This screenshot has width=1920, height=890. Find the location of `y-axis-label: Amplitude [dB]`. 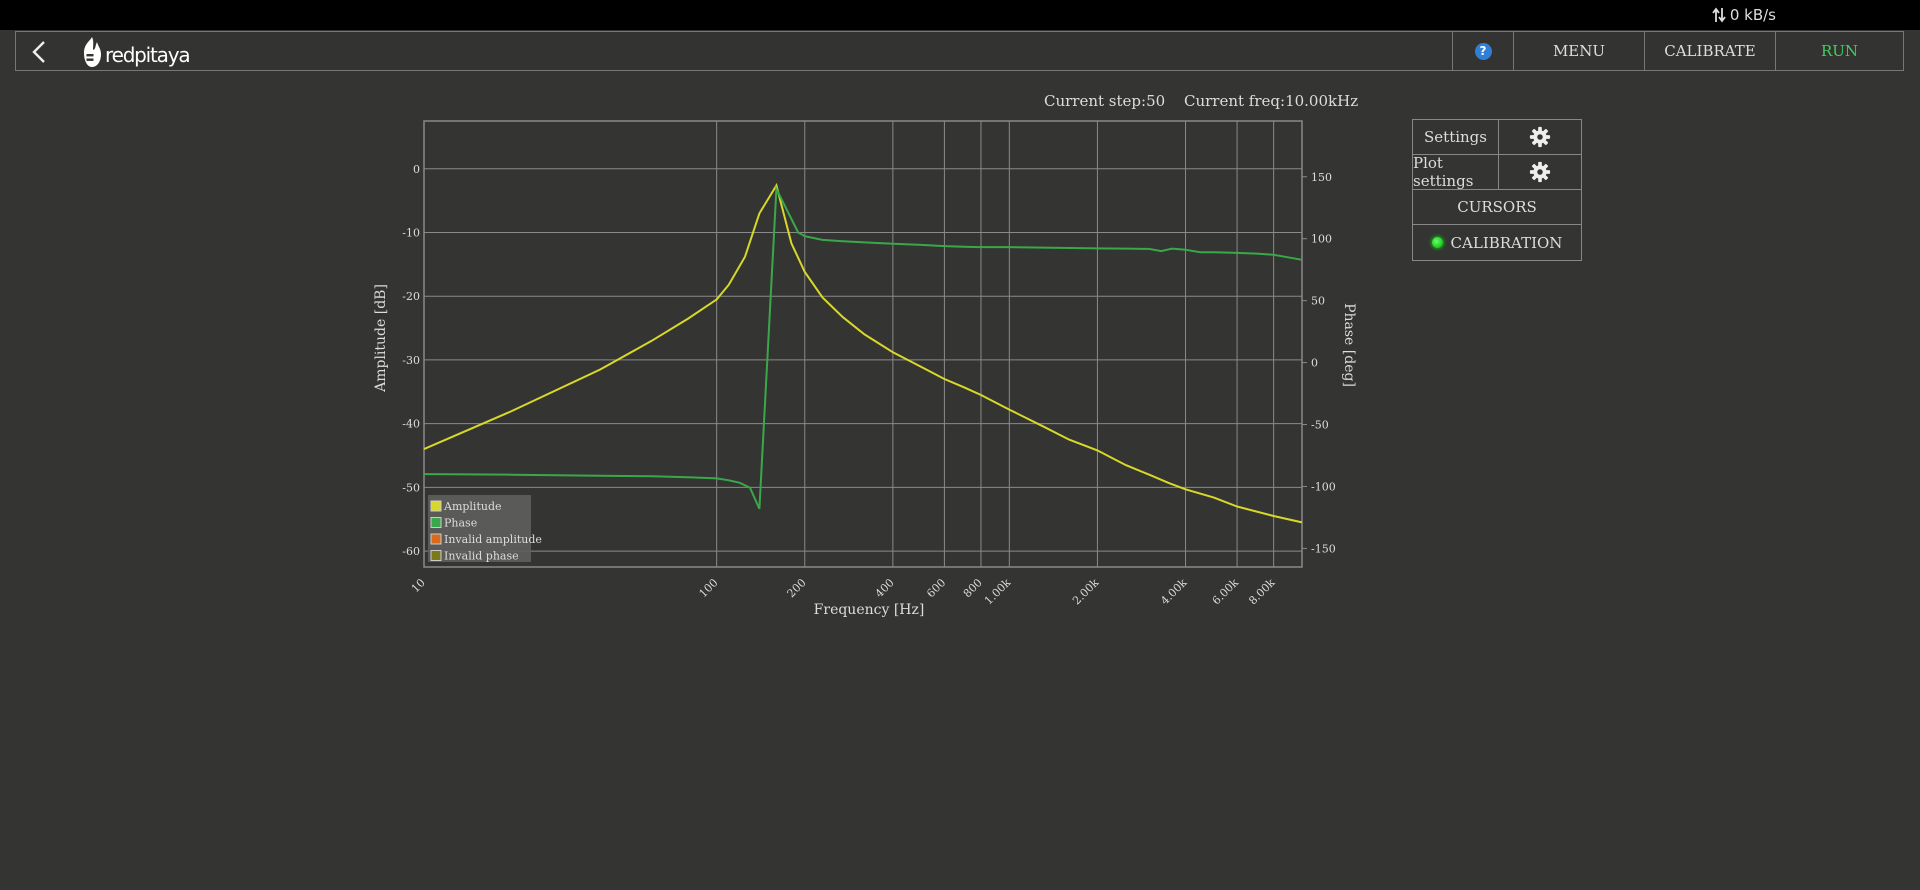

y-axis-label: Amplitude [dB] is located at coordinates (381, 338).